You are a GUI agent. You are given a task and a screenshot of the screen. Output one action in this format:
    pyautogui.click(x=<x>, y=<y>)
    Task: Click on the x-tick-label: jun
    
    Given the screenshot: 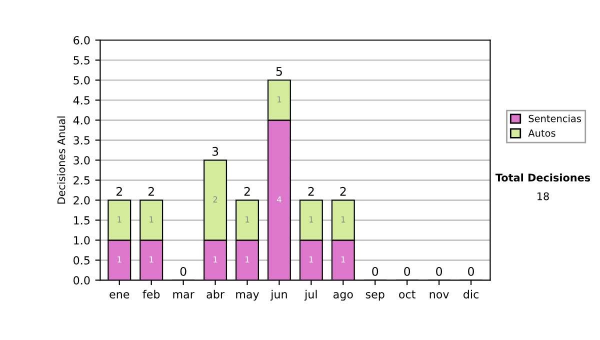 What is the action you would take?
    pyautogui.click(x=278, y=295)
    